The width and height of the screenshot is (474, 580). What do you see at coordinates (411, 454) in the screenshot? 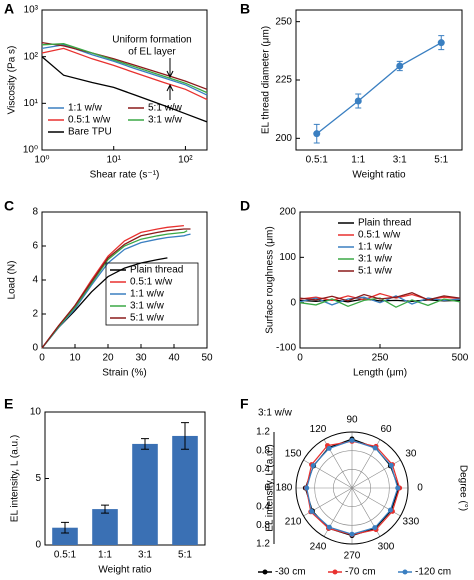
I see `theta-tick-label: 30` at bounding box center [411, 454].